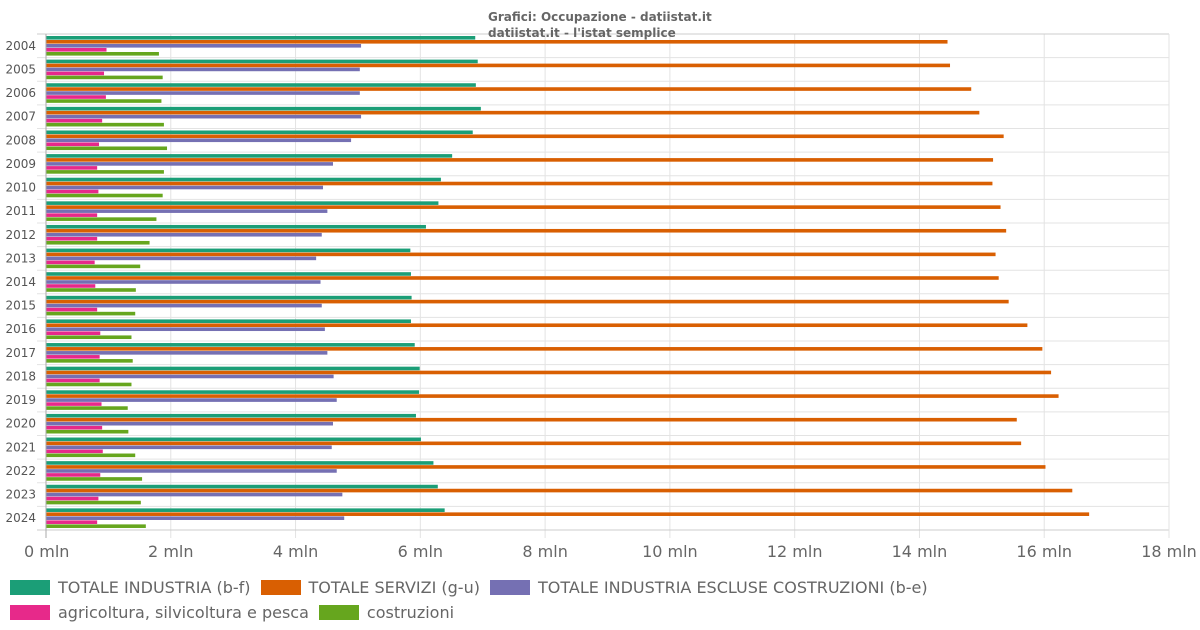 The width and height of the screenshot is (1200, 630). I want to click on legend-item: TOTALE INDUSTRIA (b-f), so click(130, 587).